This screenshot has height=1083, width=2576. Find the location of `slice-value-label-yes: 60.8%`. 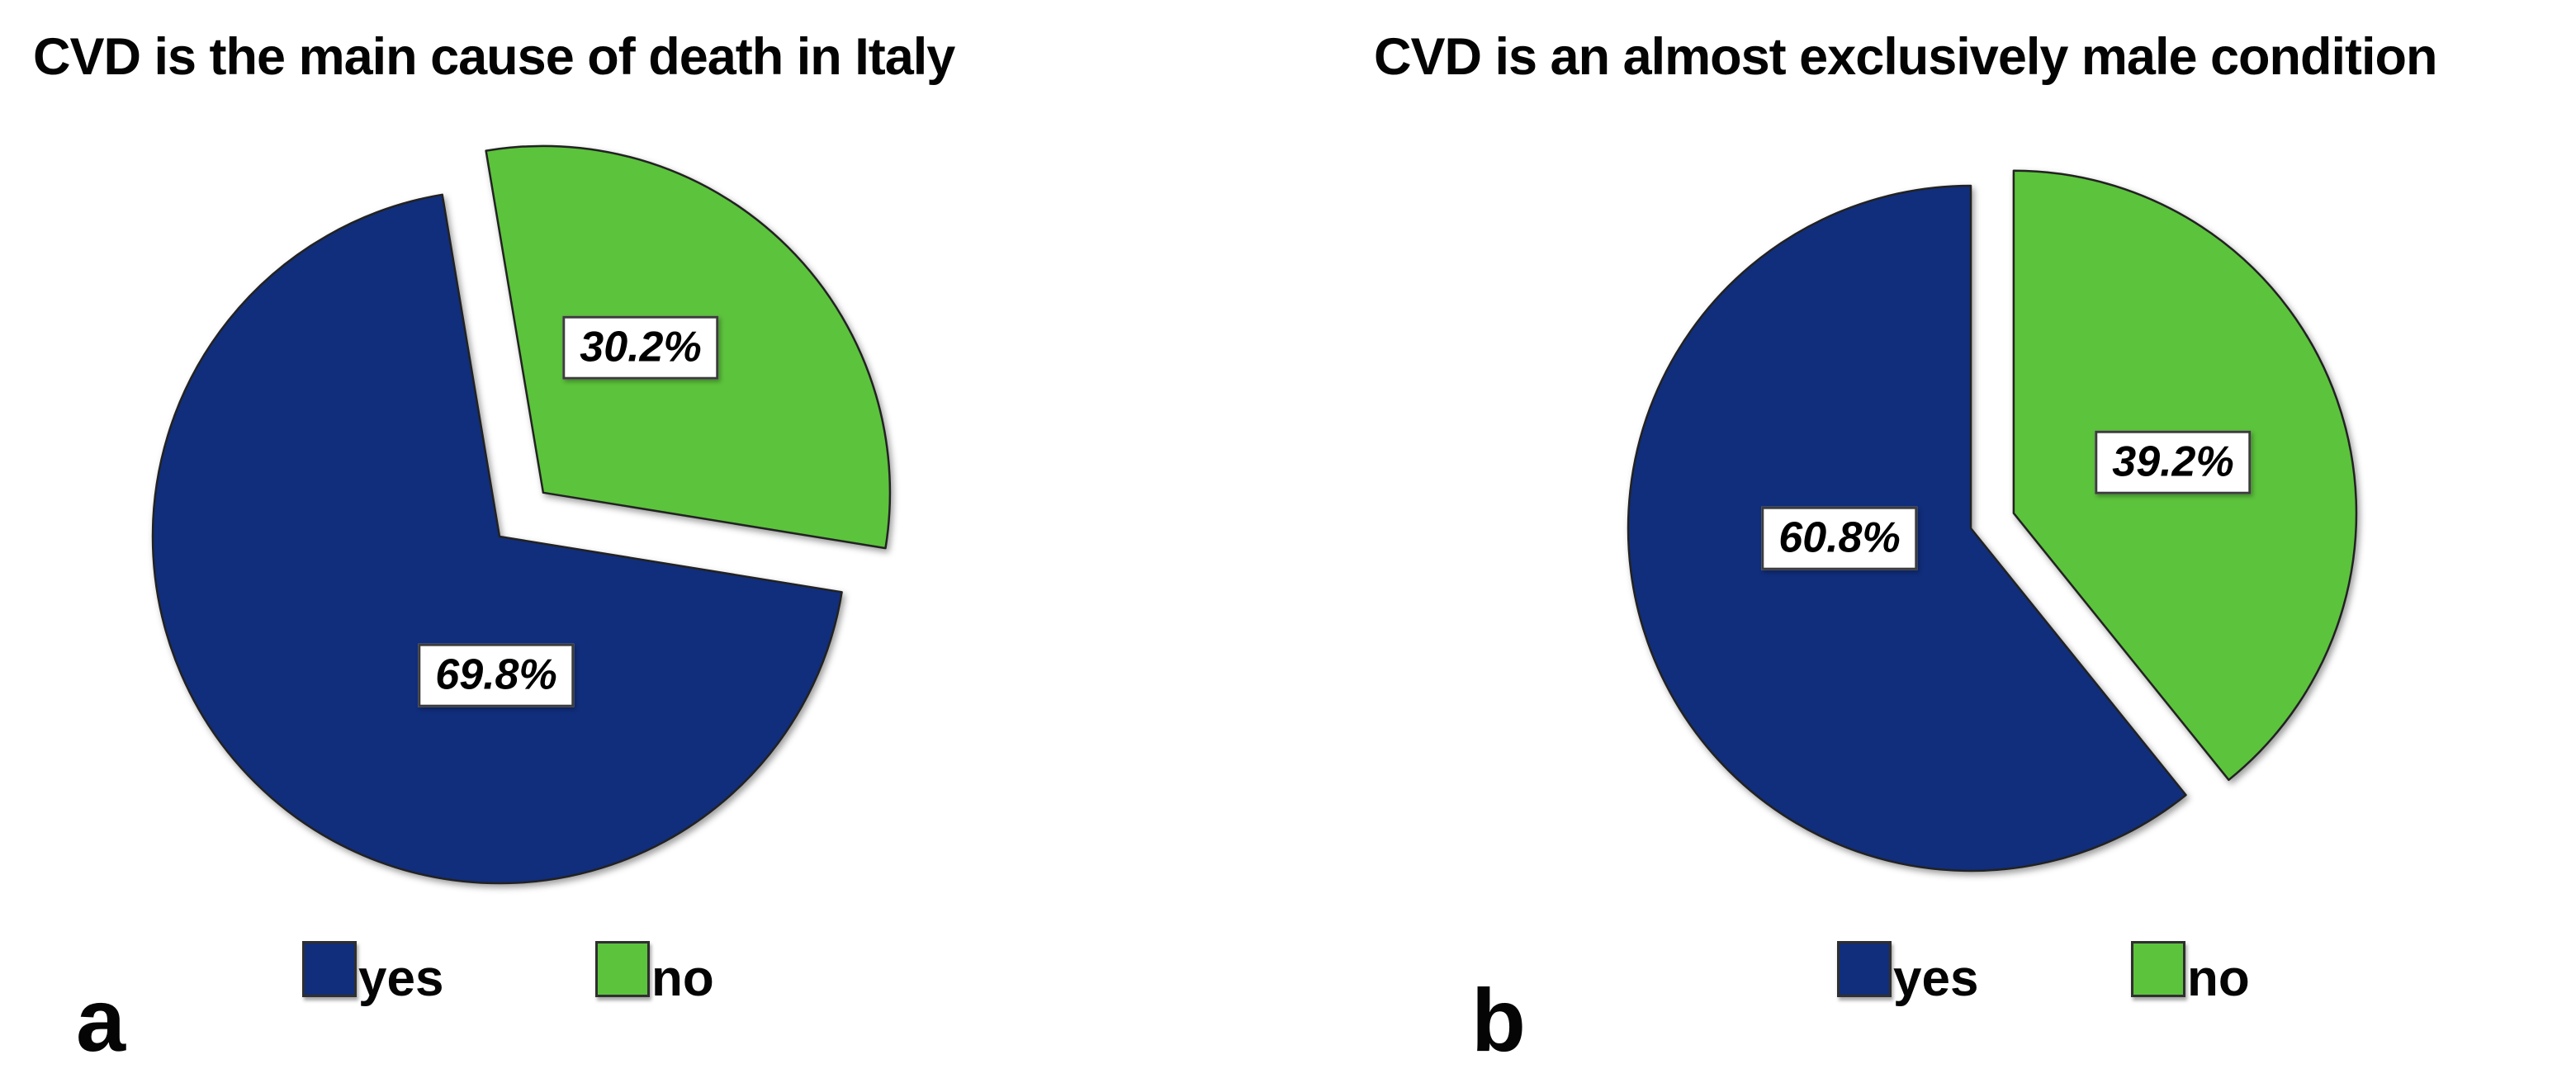

slice-value-label-yes: 60.8% is located at coordinates (1839, 538).